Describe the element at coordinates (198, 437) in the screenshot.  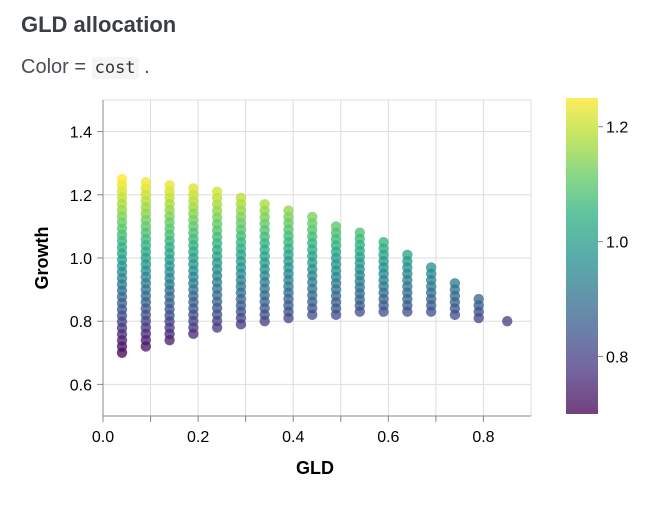
I see `x-tick-label: 0.2` at that location.